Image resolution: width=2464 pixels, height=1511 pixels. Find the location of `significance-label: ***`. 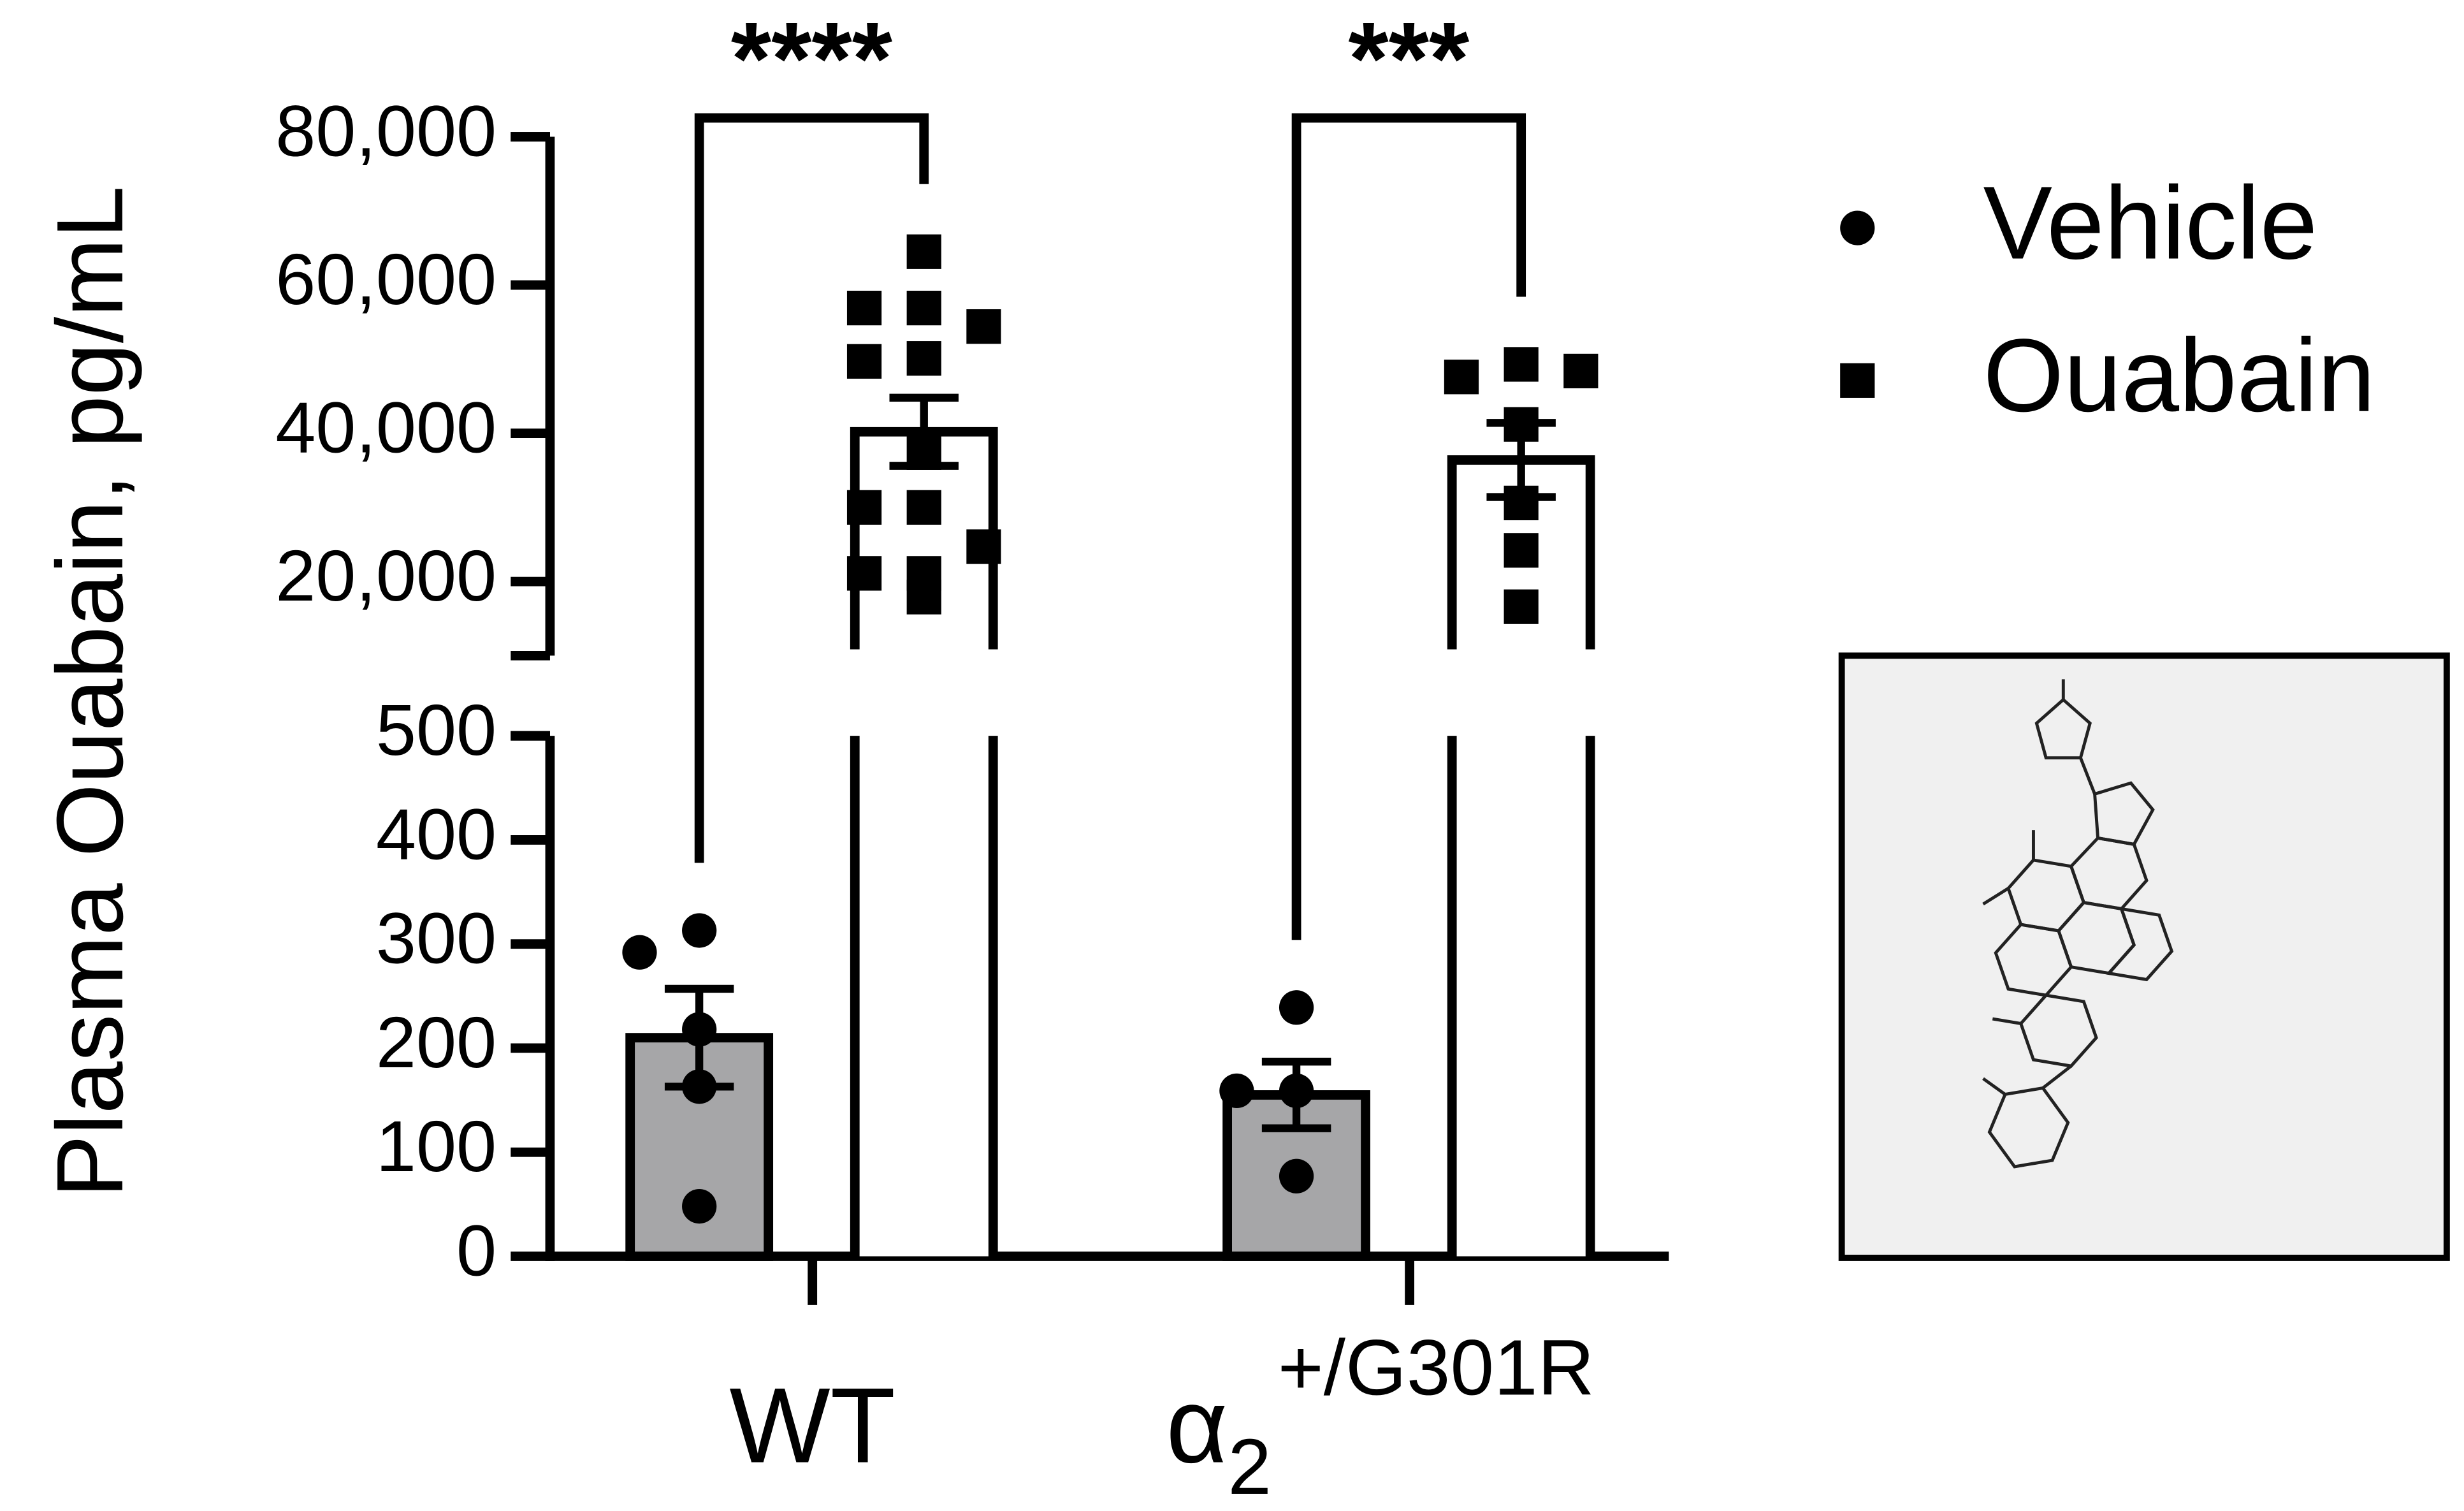

significance-label: *** is located at coordinates (1409, 59).